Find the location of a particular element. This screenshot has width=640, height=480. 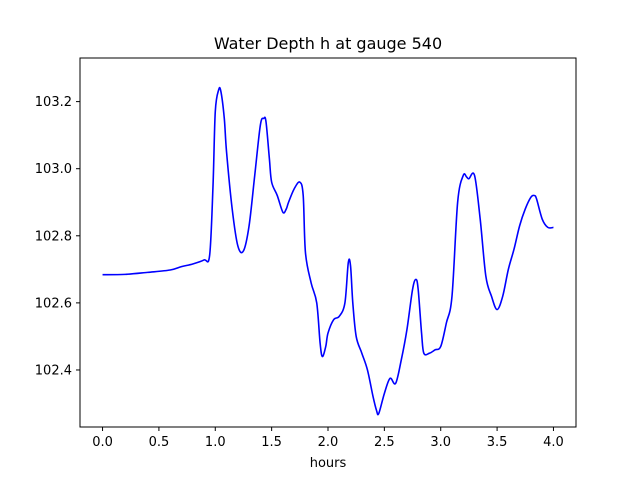

y-axis: 102.4 102.6 102.8 103.0 103.2 is located at coordinates (57, 236).